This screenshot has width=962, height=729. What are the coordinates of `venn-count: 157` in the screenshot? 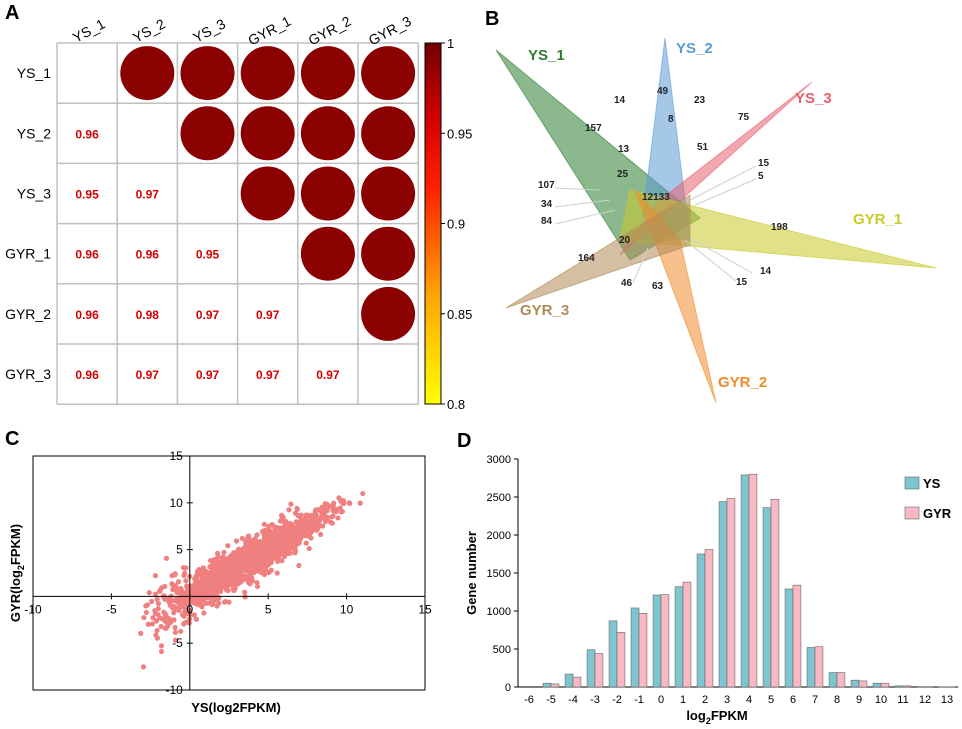 It's located at (593, 128).